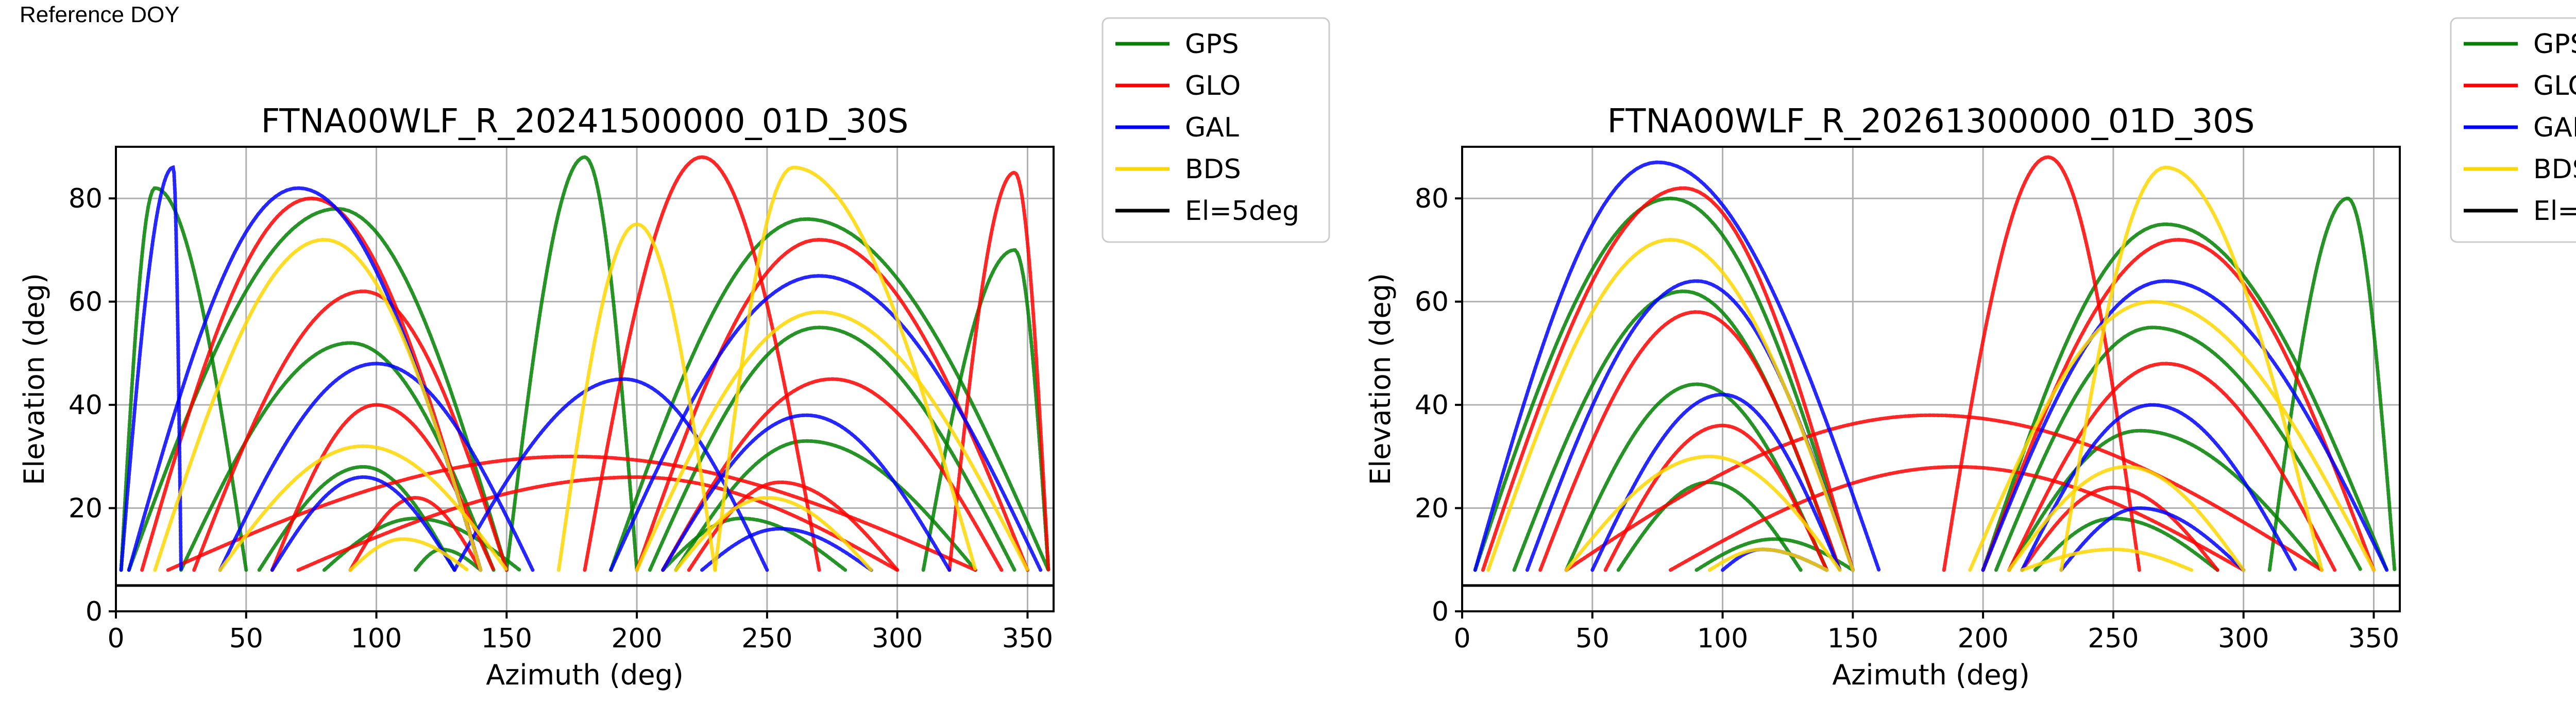  Describe the element at coordinates (1931, 121) in the screenshot. I see `chart-title: FTNA00WLF_R_20261300000_01D_30S` at that location.